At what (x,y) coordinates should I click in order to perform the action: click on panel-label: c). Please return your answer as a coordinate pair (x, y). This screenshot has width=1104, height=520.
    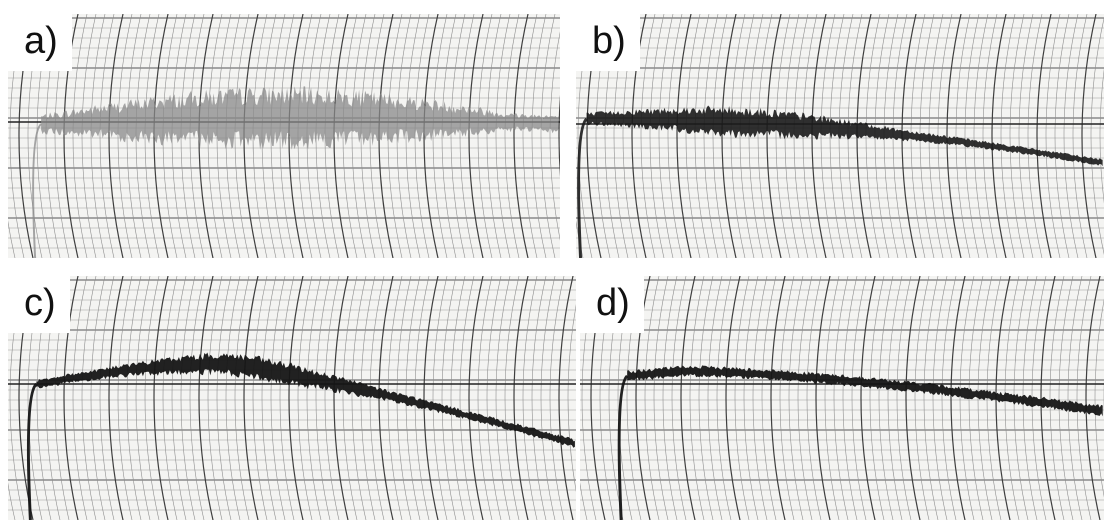
    Looking at the image, I should click on (39, 304).